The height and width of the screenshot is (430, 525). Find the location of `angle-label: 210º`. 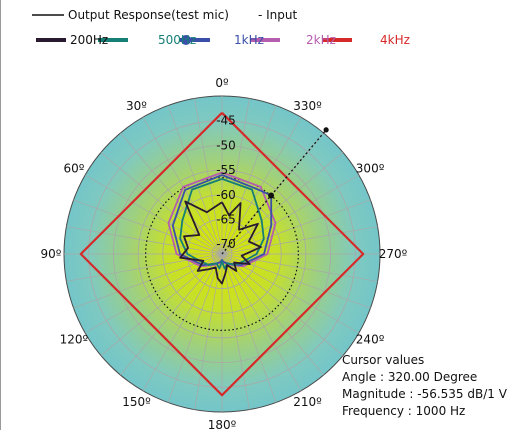

angle-label: 210º is located at coordinates (307, 402).